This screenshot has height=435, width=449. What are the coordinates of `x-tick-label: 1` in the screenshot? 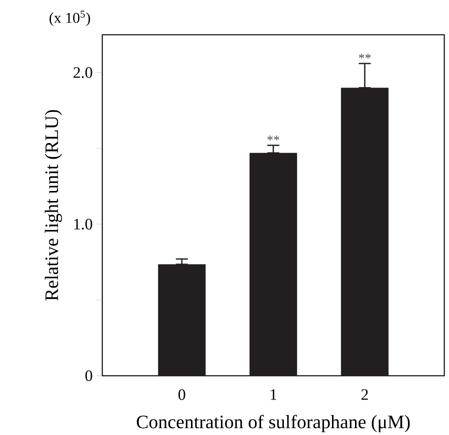 It's located at (273, 394).